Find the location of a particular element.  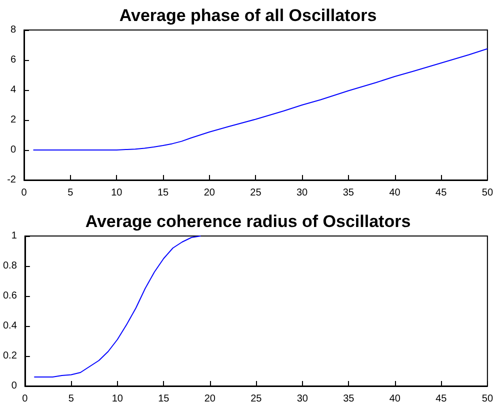

y-tick-label: 4 is located at coordinates (13, 90).